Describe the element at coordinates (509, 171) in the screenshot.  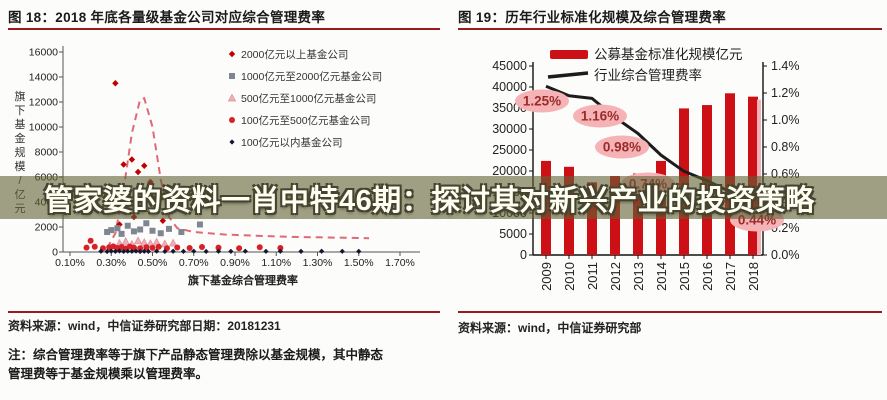
I see `svg-text: 20000` at that location.